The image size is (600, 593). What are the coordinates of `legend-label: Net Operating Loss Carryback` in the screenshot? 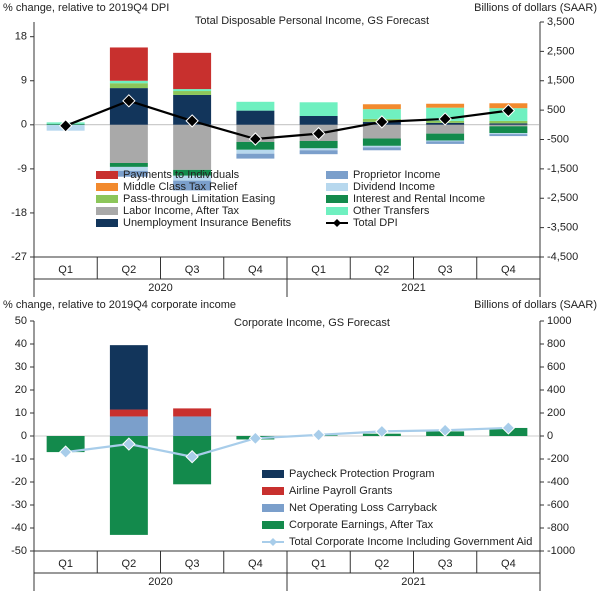 It's located at (363, 508).